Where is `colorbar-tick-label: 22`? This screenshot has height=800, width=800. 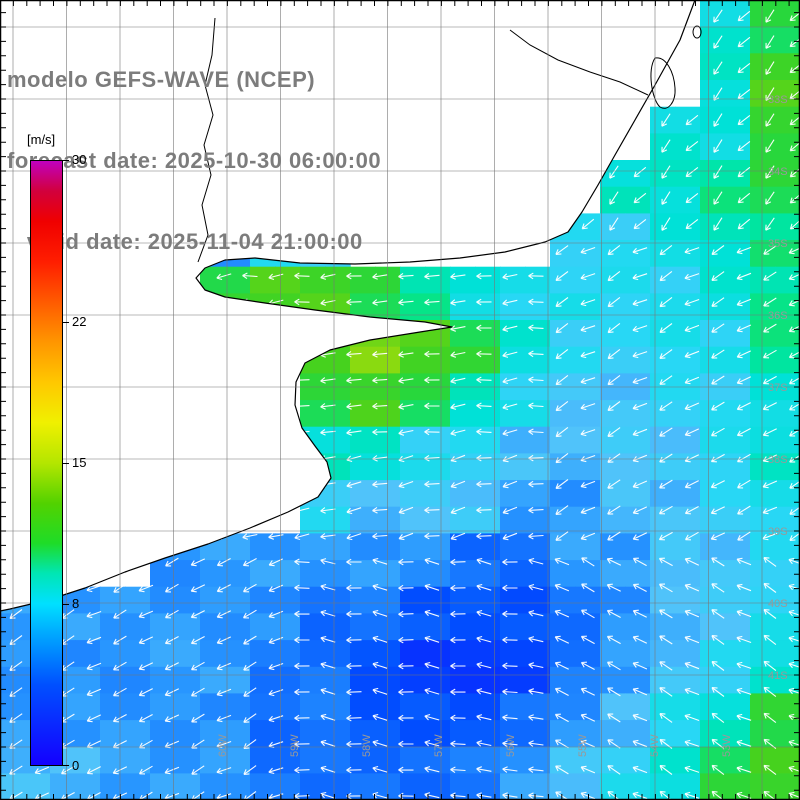
colorbar-tick-label: 22 is located at coordinates (79, 321).